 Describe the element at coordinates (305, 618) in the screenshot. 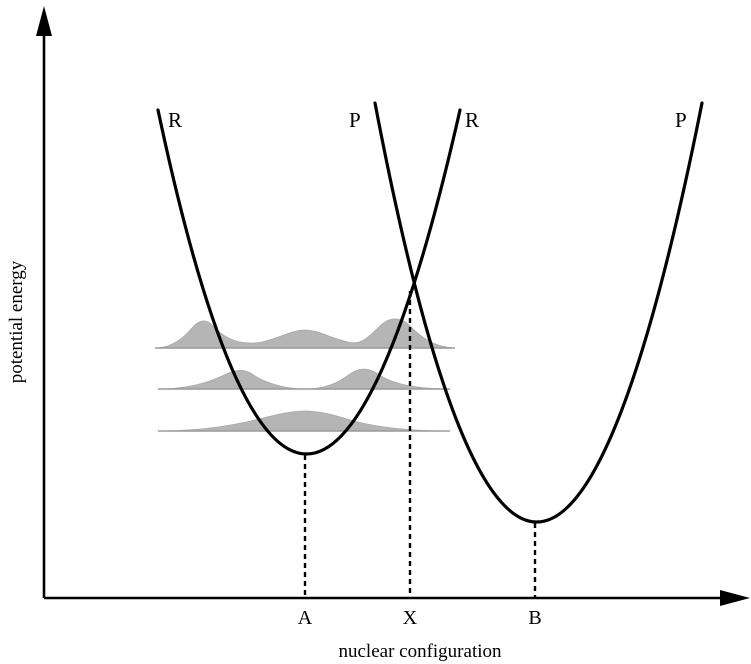

I see `point-label-a: A` at that location.